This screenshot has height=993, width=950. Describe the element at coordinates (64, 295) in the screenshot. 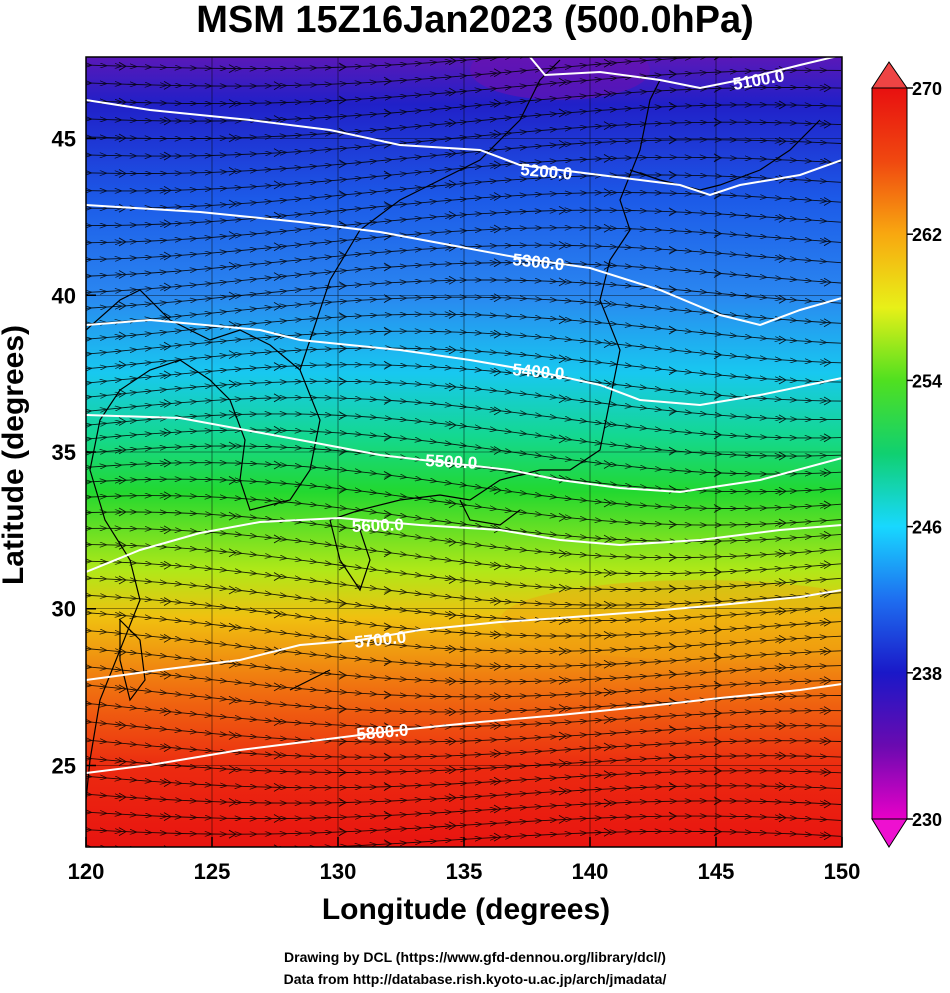

I see `y-tick-label: 40` at that location.